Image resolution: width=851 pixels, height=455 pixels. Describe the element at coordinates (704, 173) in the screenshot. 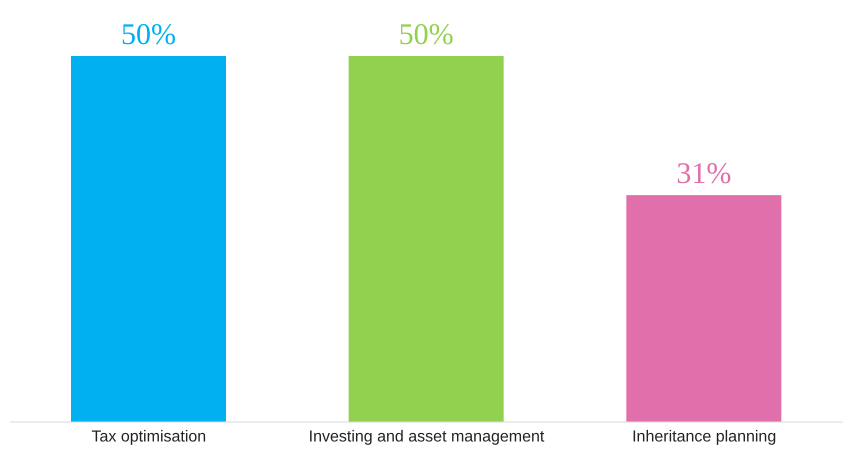

I see `data-label: 31%` at that location.